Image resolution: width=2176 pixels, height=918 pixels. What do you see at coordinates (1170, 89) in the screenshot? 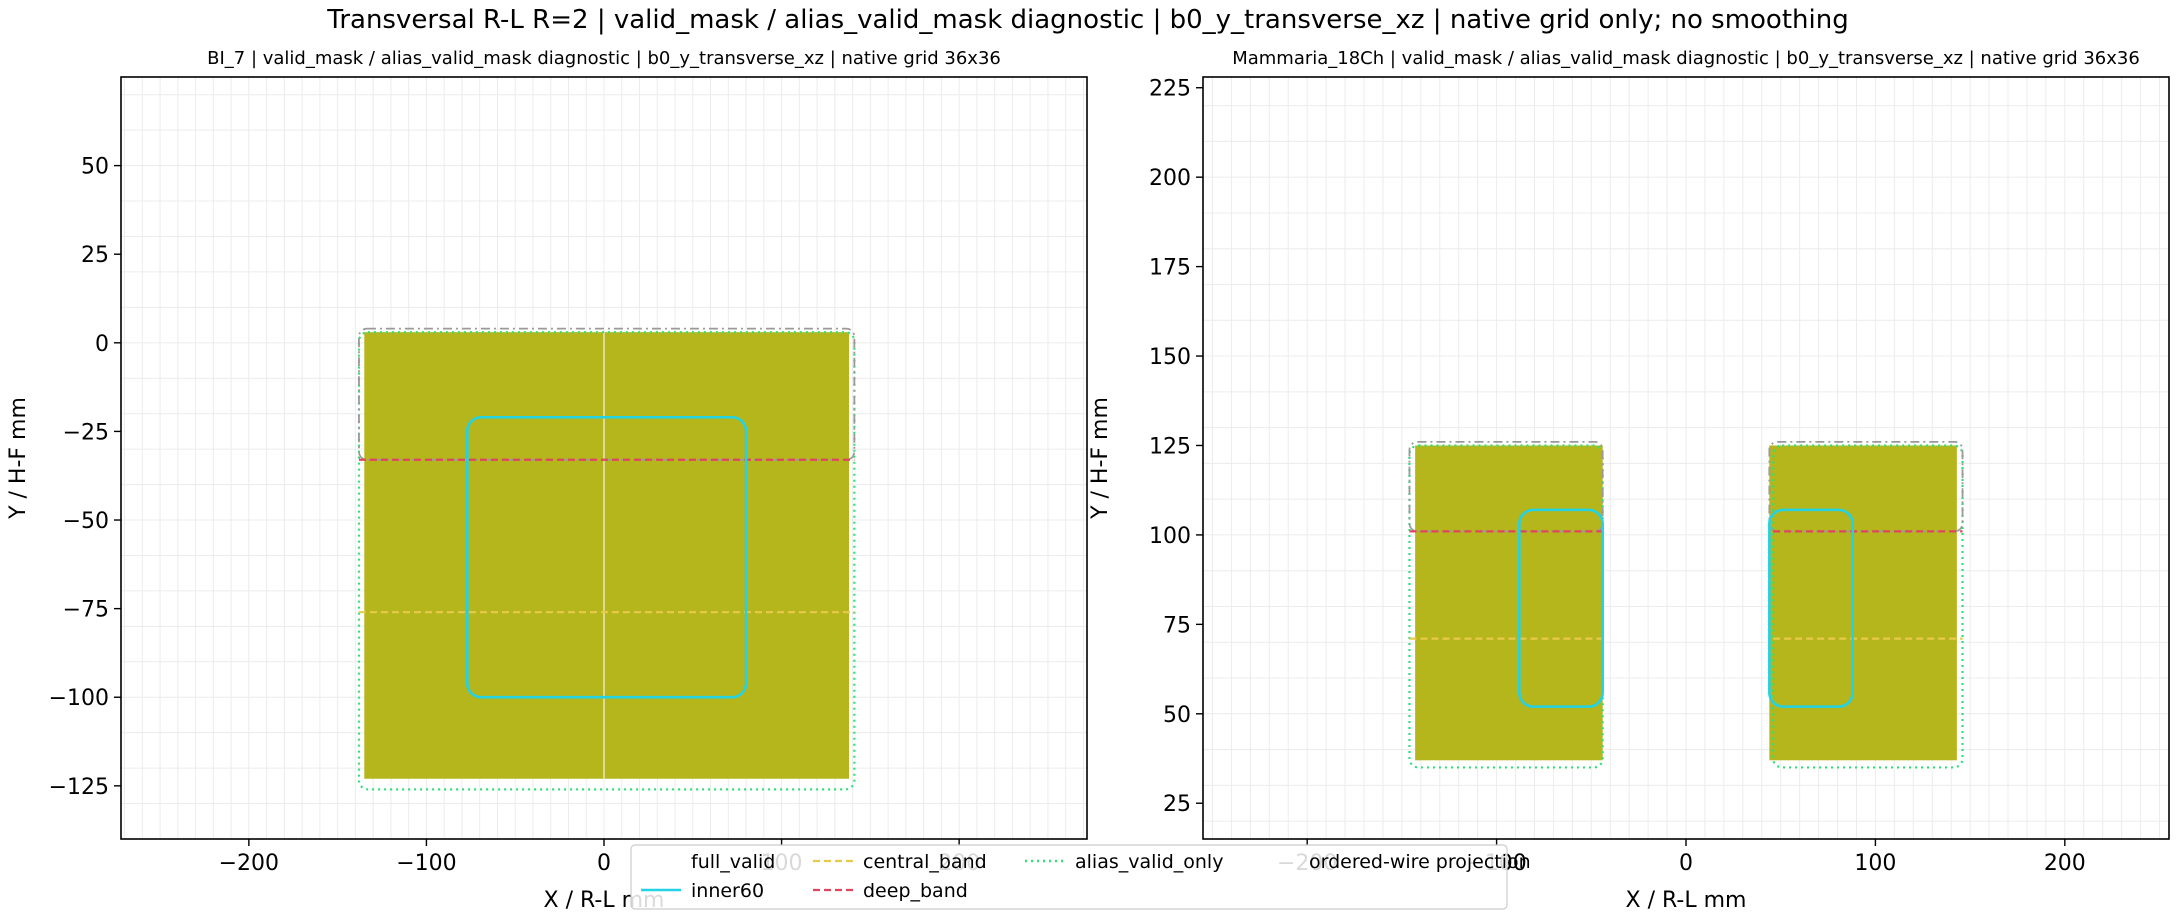
I see `y-tick-label: 225` at bounding box center [1170, 89].